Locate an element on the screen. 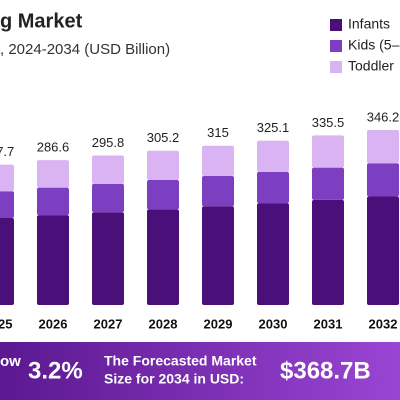  x-tick-label: 2032 is located at coordinates (383, 323).